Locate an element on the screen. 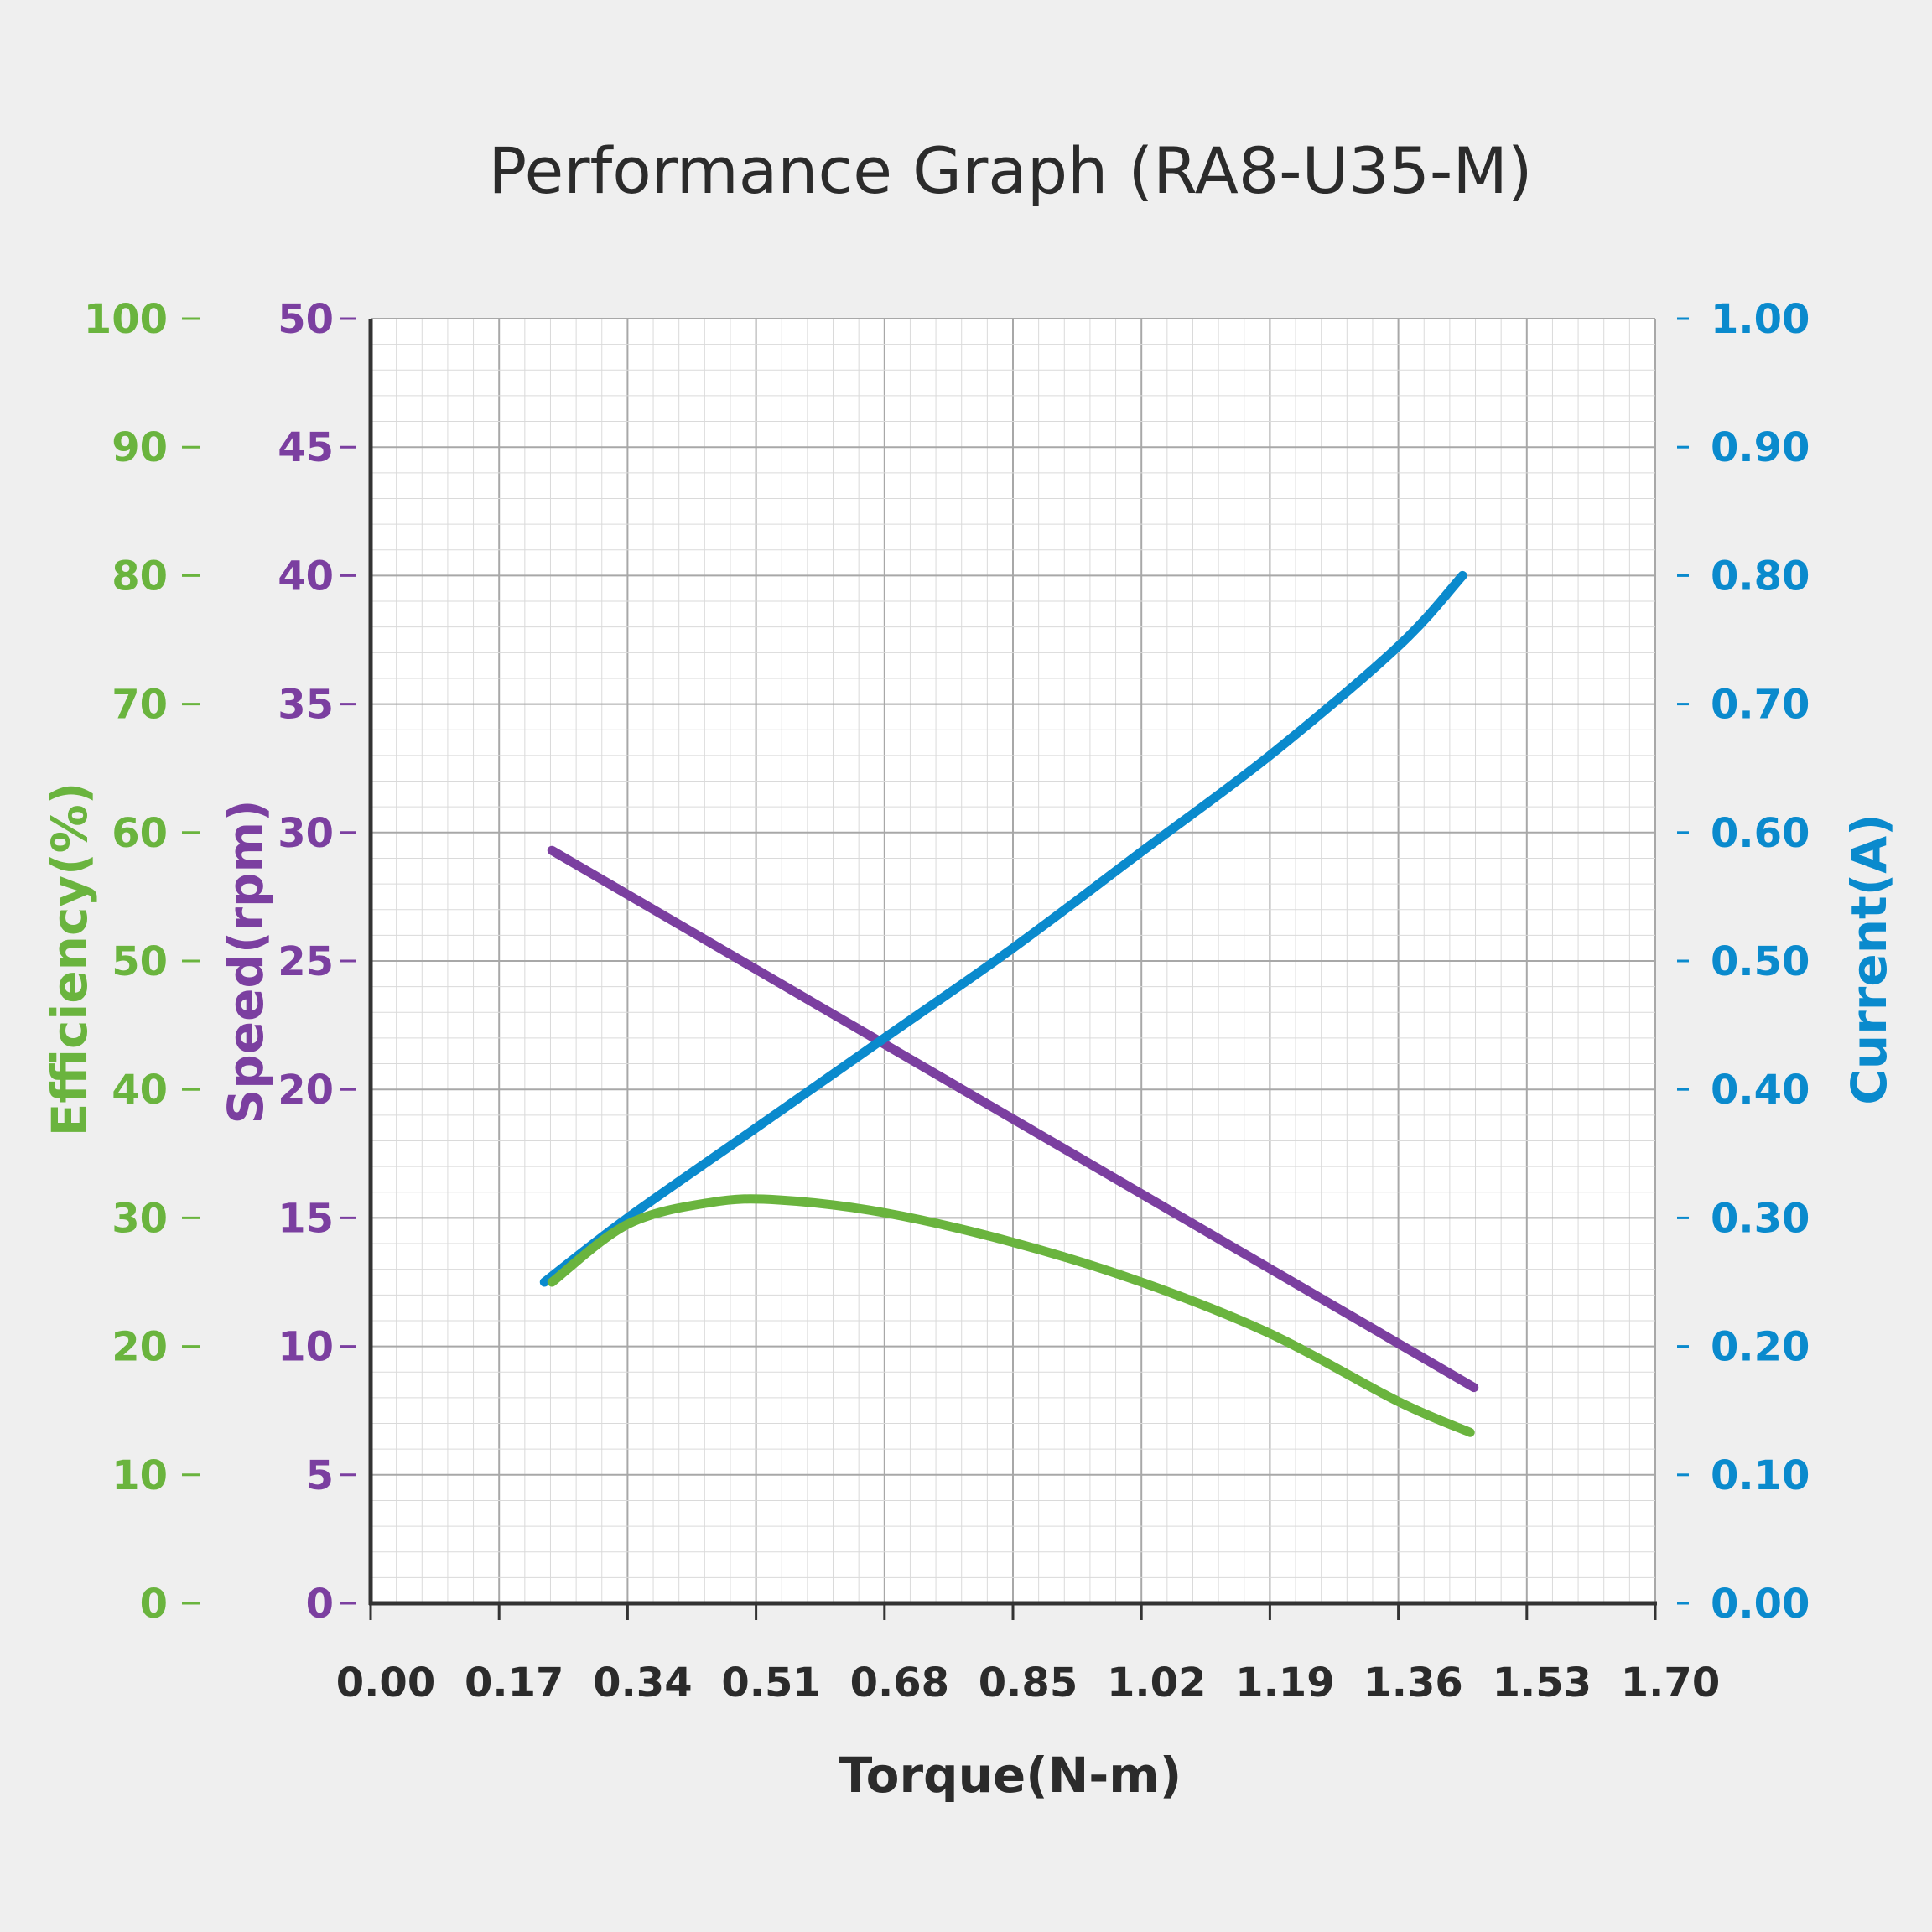 Image resolution: width=1932 pixels, height=1932 pixels. efficiency-tick-label: 70 is located at coordinates (140, 705).